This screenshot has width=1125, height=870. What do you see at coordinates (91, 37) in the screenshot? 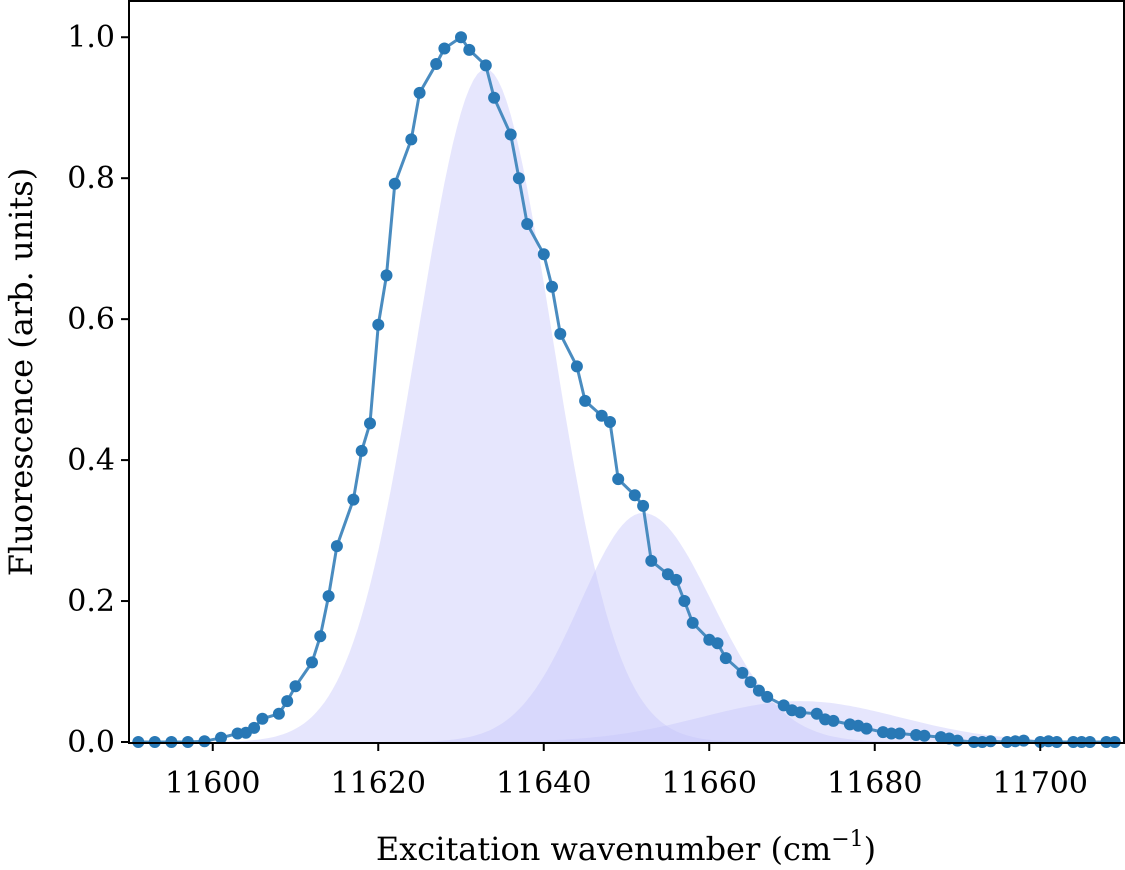
I see `y-tick-label: 1.0` at bounding box center [91, 37].